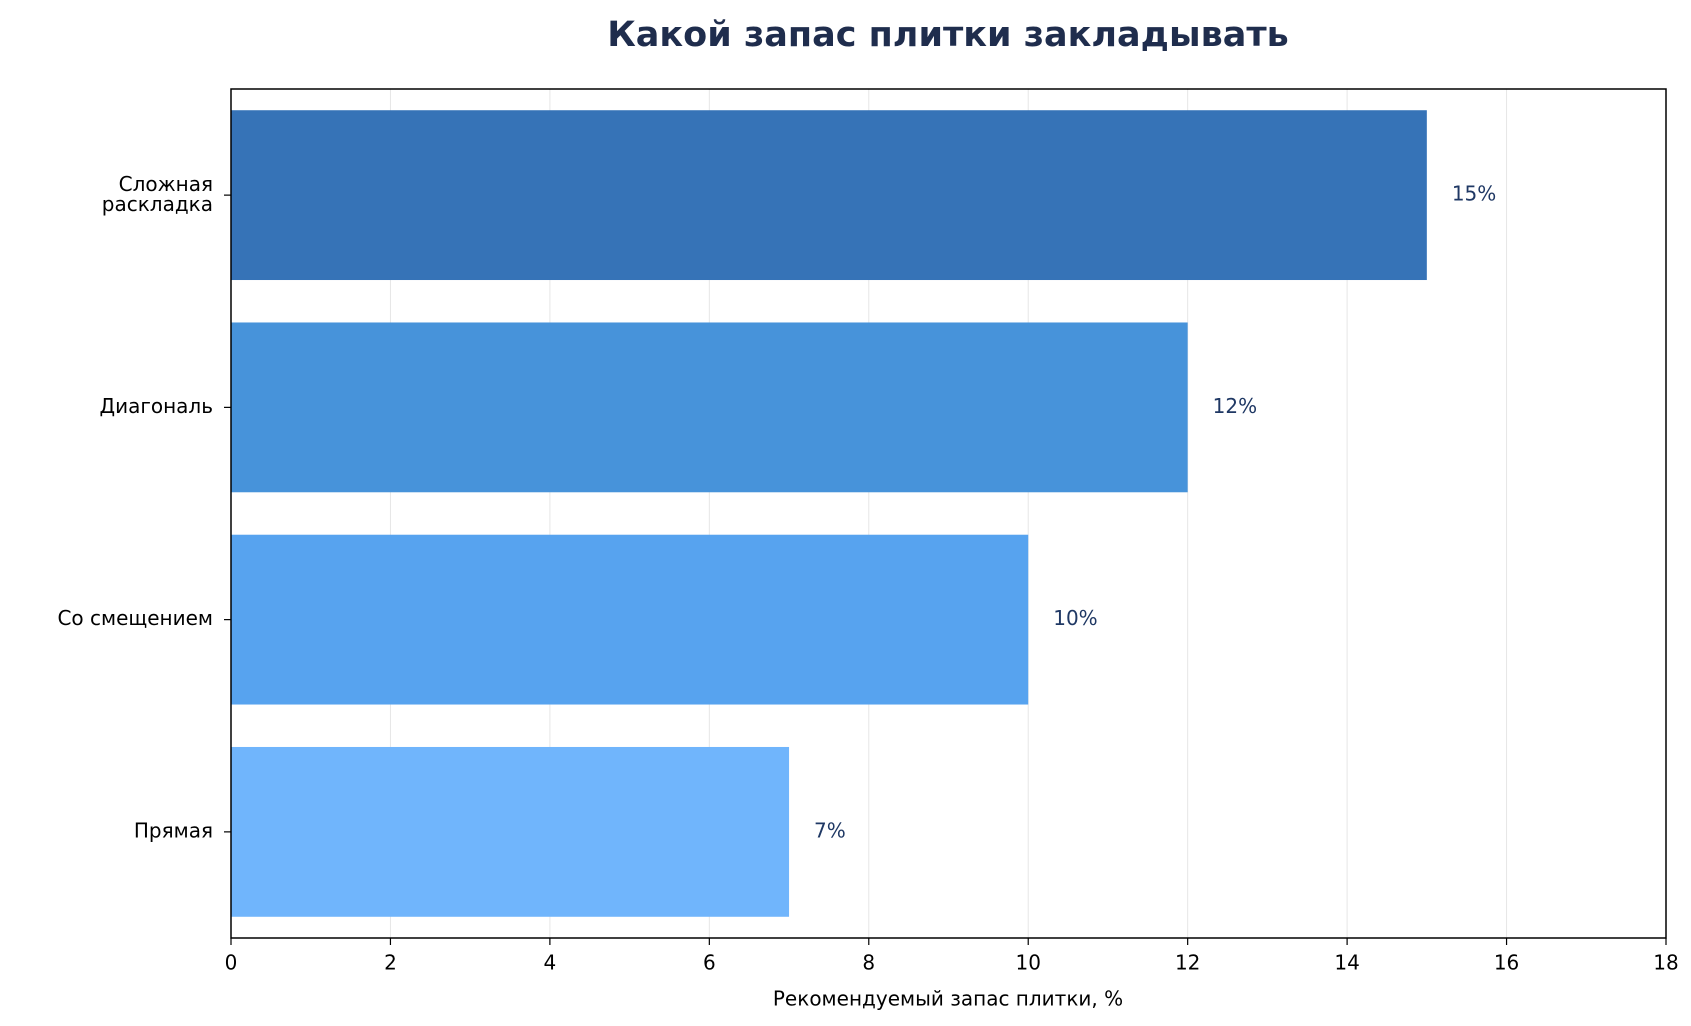  I want to click on chart-title: Какой запас плитки закладывать, so click(948, 35).